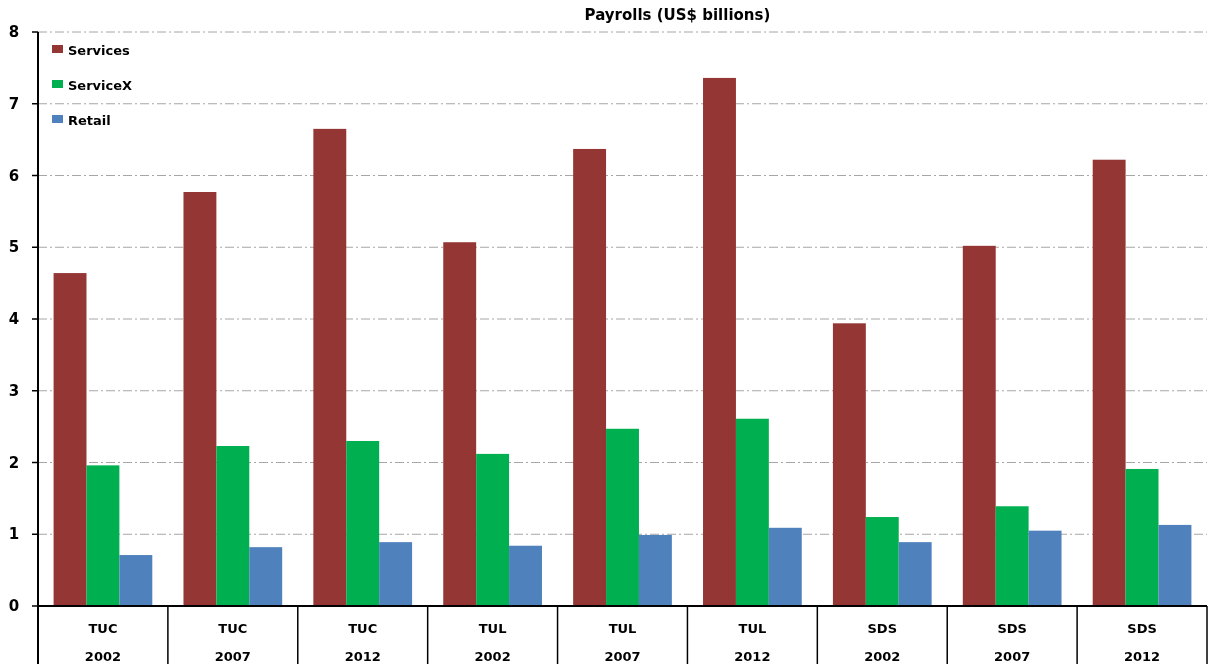 The height and width of the screenshot is (664, 1209). I want to click on x-tick-label: TUL 2012, so click(752, 642).